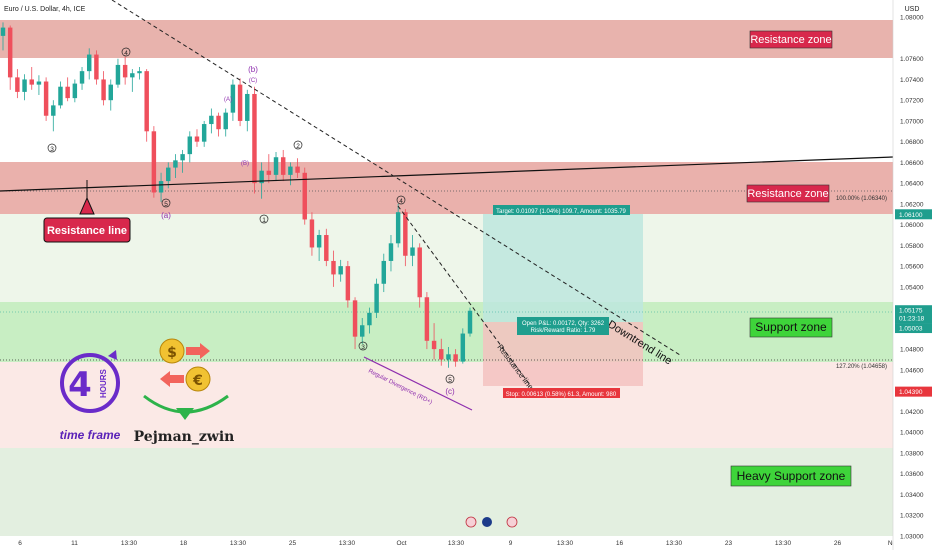 This screenshot has height=550, width=932. Describe the element at coordinates (788, 193) in the screenshot. I see `zone-label-resistance-middle: Resistance zone` at that location.